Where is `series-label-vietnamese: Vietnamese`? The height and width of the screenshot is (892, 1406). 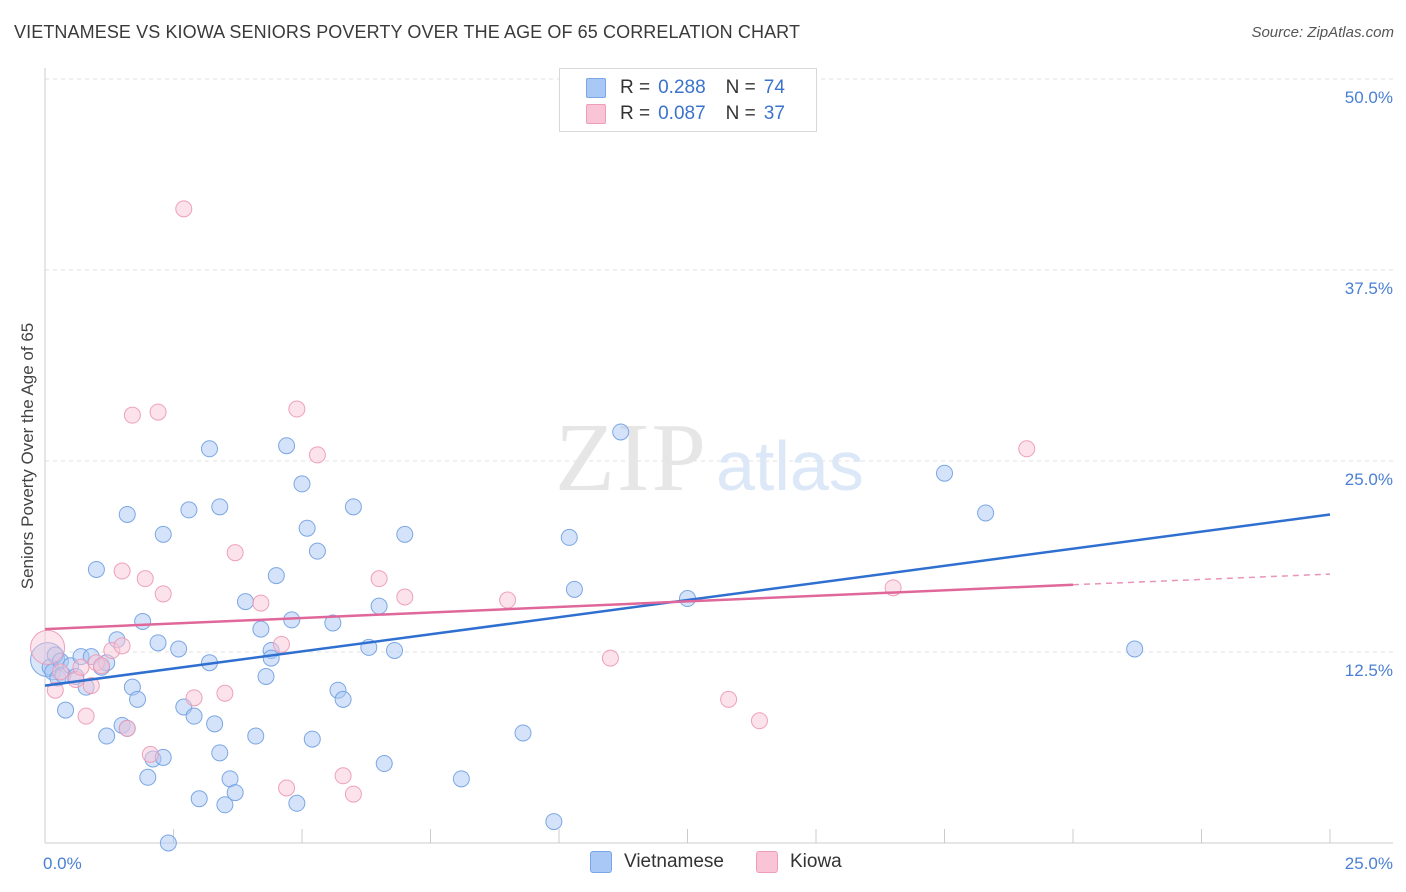 series-label-vietnamese: Vietnamese is located at coordinates (674, 861).